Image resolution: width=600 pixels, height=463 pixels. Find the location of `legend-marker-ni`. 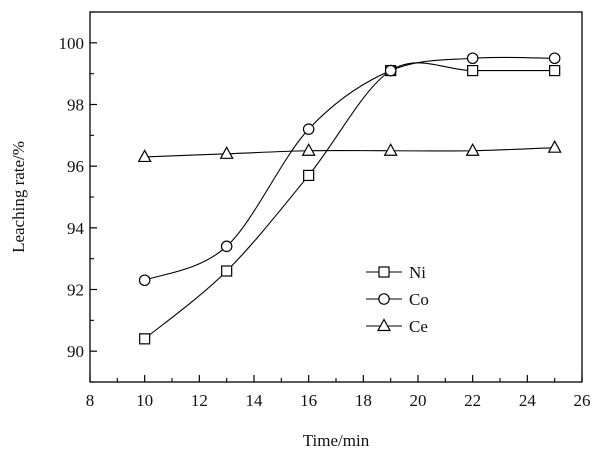

legend-marker-ni is located at coordinates (384, 272).